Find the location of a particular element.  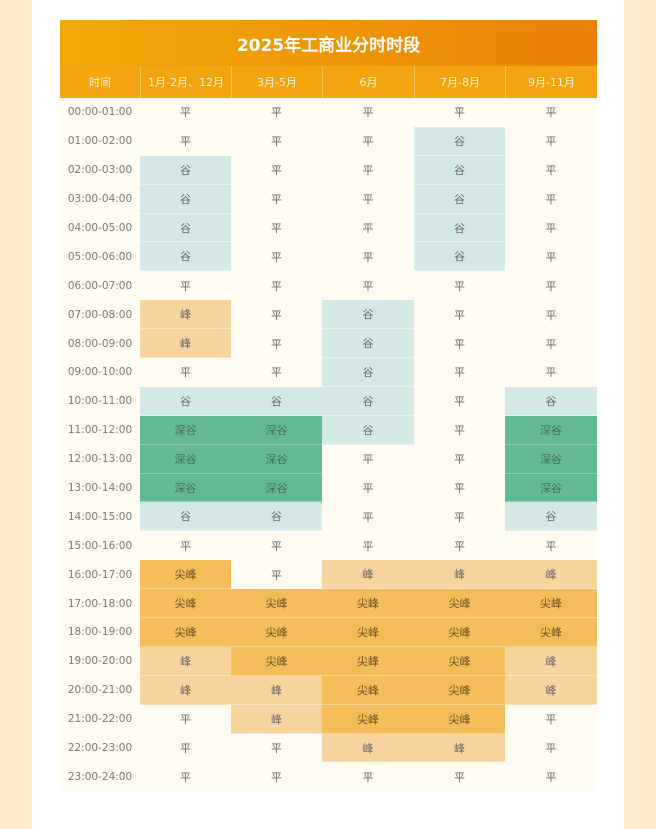

table-row: 10:00-11:00 谷谷谷平谷 is located at coordinates (328, 401).